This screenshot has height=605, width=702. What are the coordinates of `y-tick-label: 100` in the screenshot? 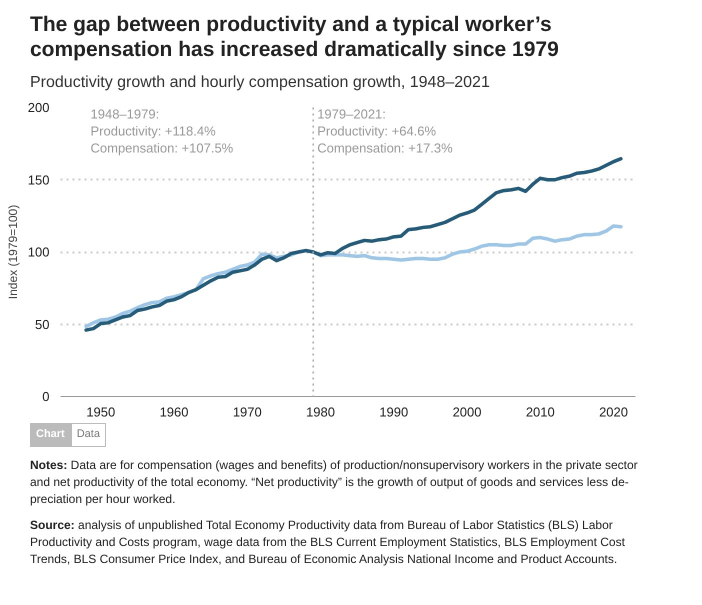 It's located at (39, 252).